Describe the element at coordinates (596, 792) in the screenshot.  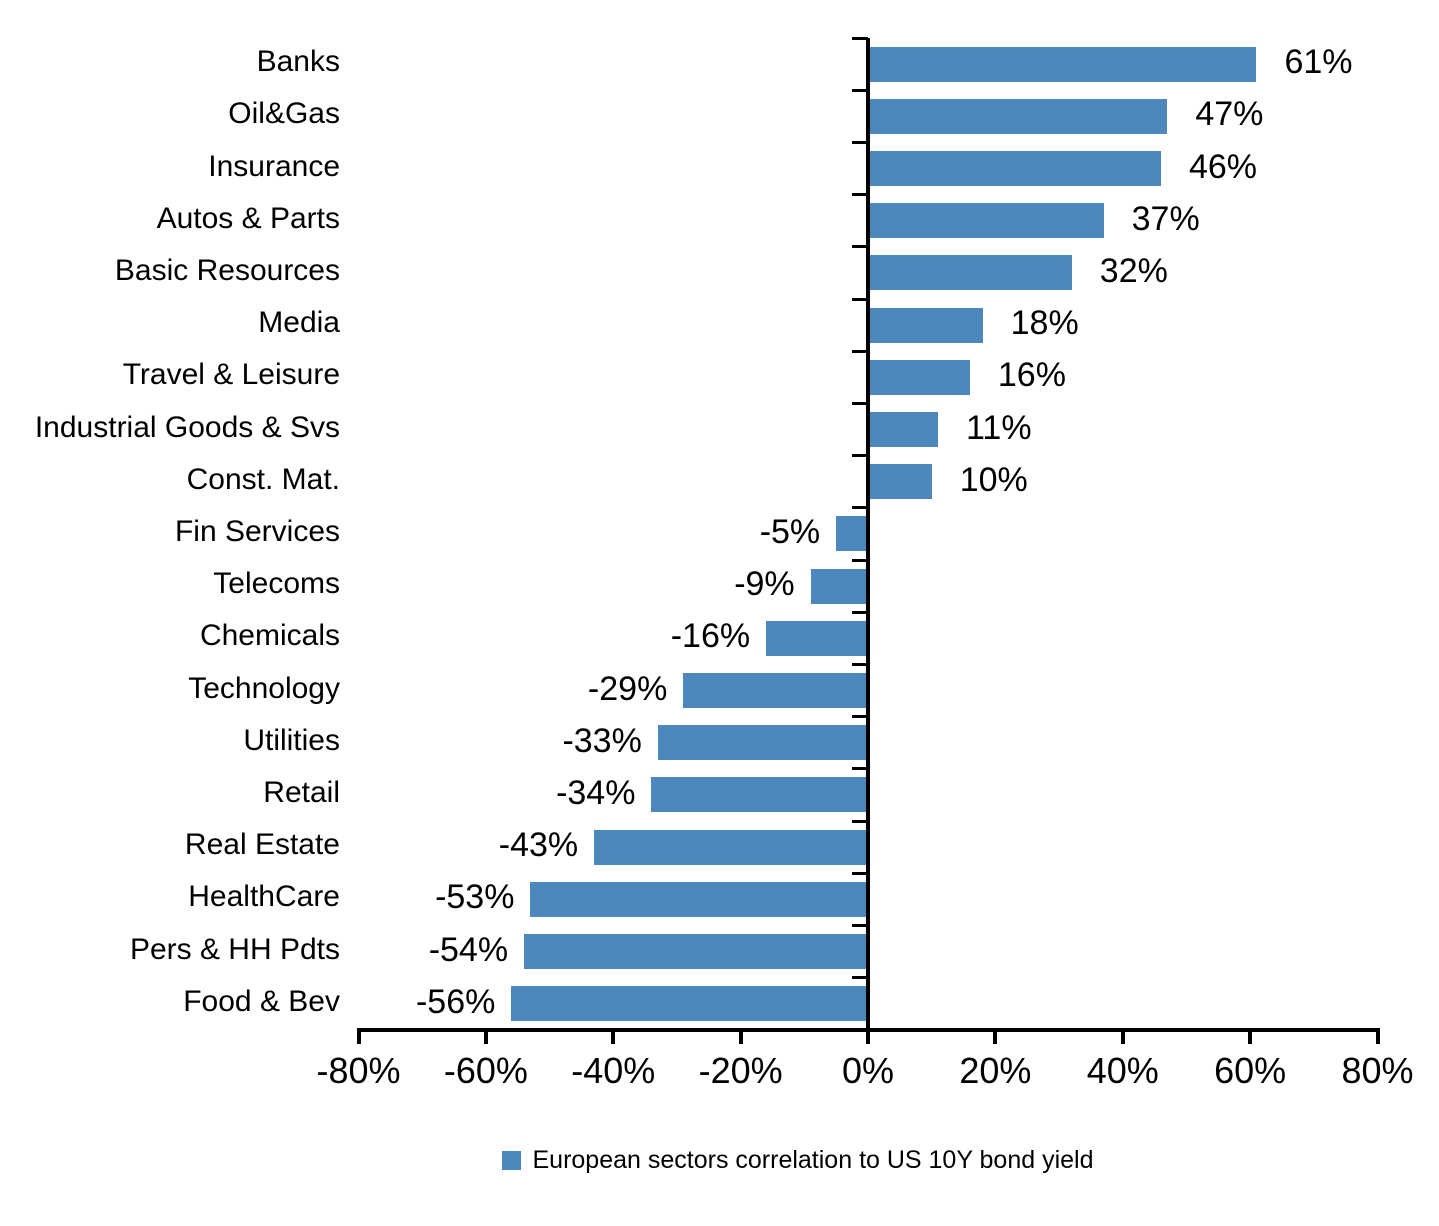
I see `value-label: -34%` at that location.